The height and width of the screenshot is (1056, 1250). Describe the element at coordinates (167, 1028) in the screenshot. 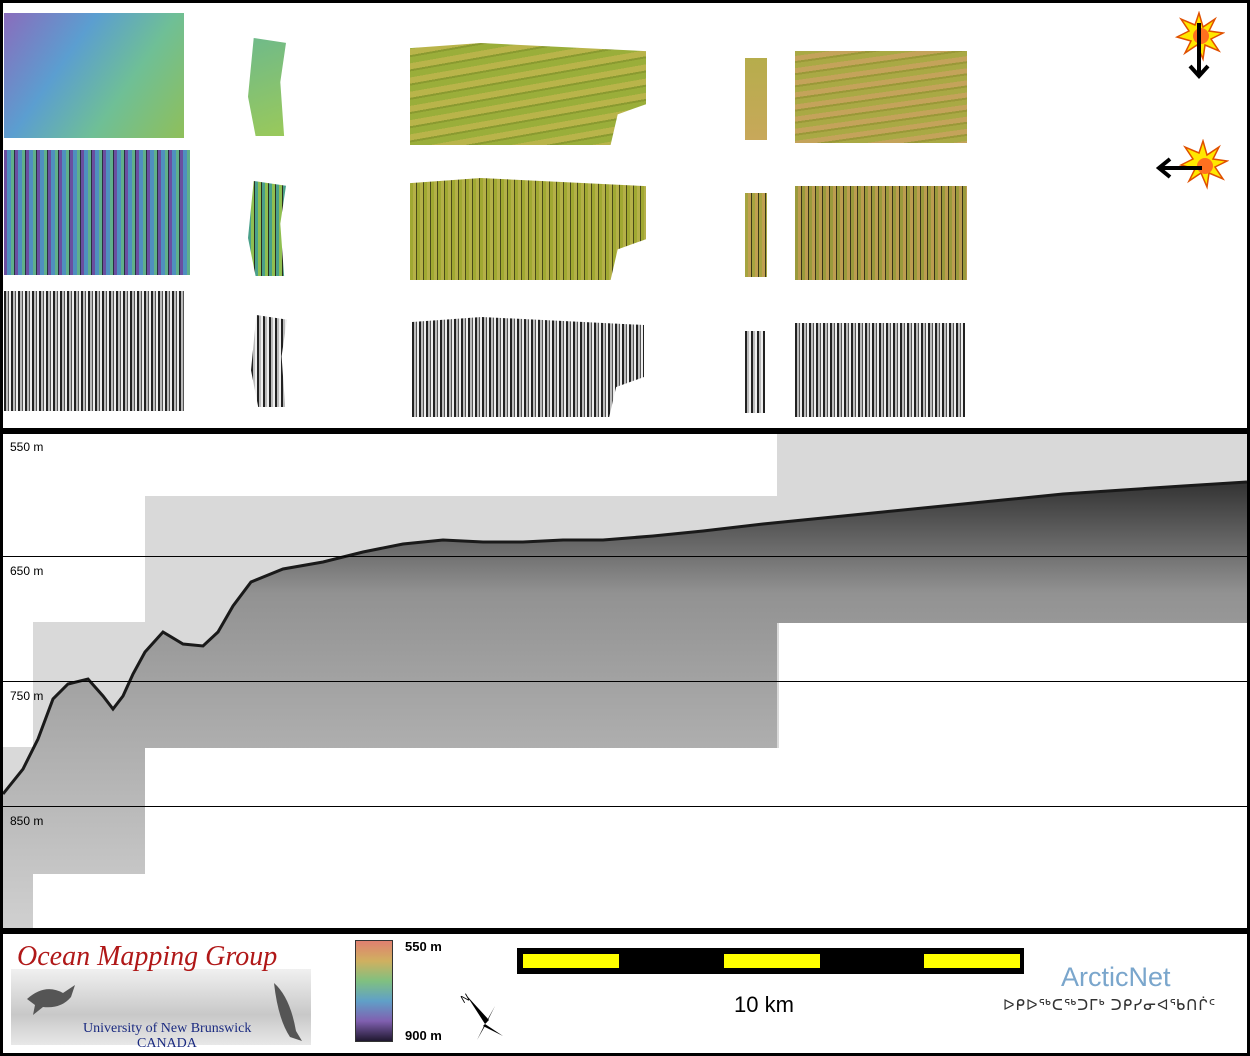

I see `logo-university: University of New Brunswick` at that location.